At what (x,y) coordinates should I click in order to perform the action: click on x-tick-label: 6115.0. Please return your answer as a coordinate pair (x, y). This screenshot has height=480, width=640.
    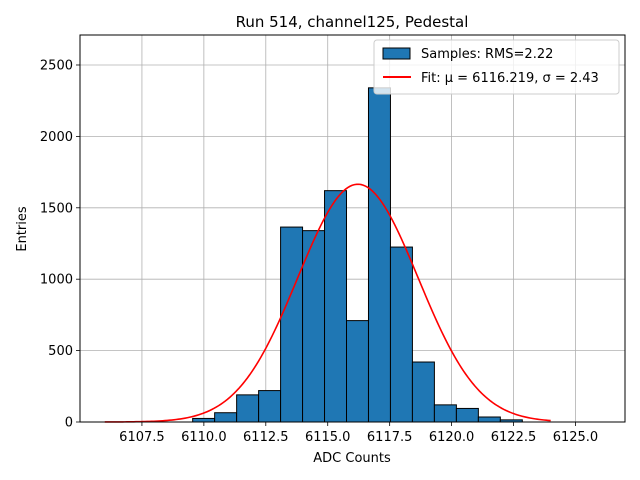
    Looking at the image, I should click on (328, 437).